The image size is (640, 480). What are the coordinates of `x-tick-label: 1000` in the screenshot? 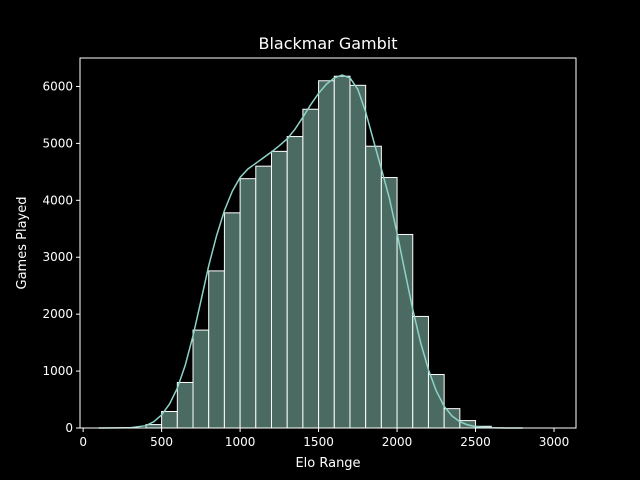 It's located at (240, 442).